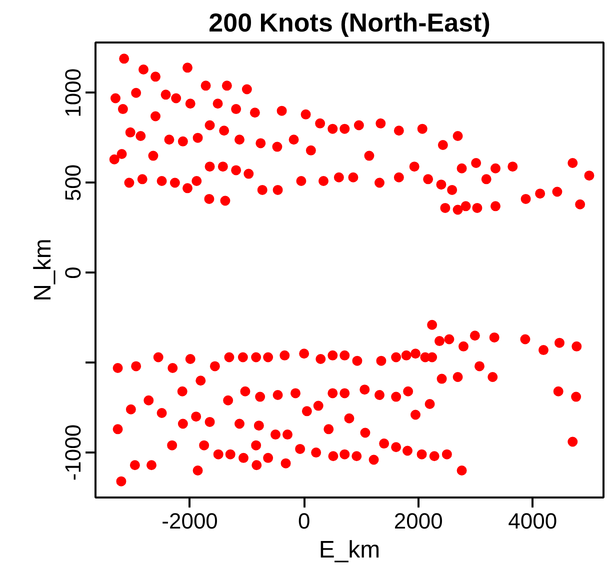 This screenshot has height=587, width=608. Describe the element at coordinates (73, 183) in the screenshot. I see `y-tick-label: 500` at that location.